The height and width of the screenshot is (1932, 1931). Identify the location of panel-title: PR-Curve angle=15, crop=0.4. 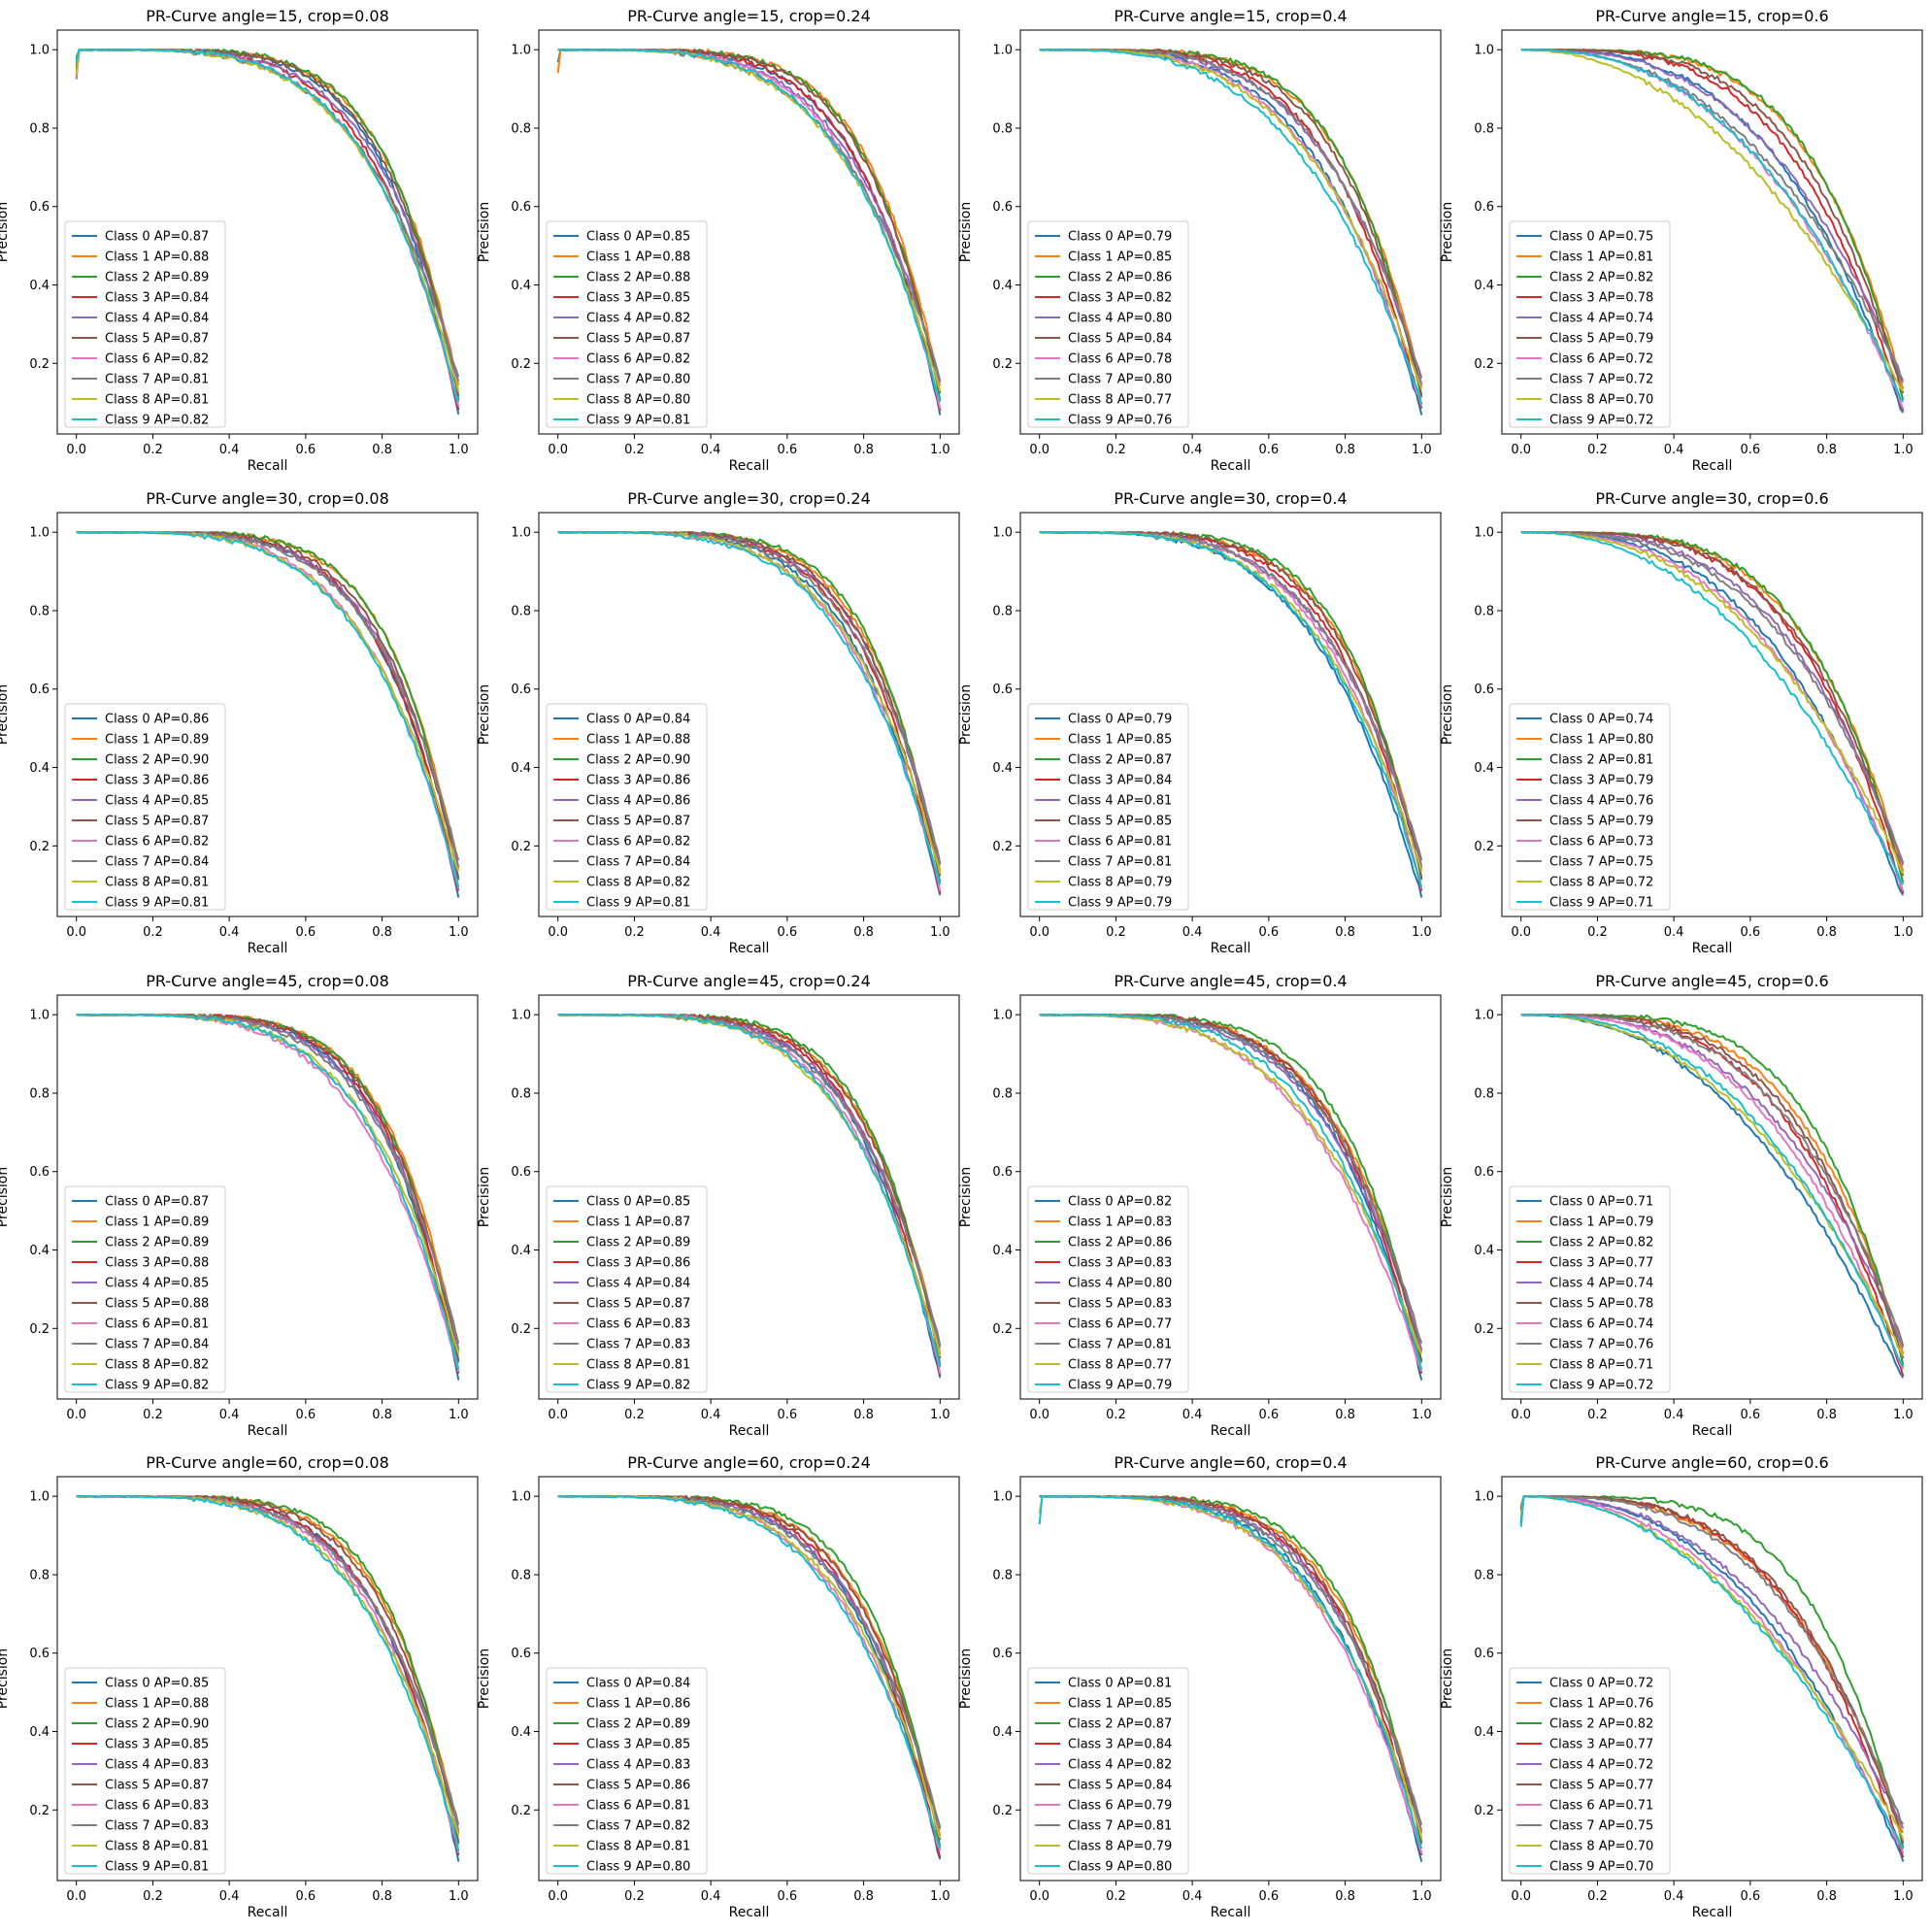
(1231, 16).